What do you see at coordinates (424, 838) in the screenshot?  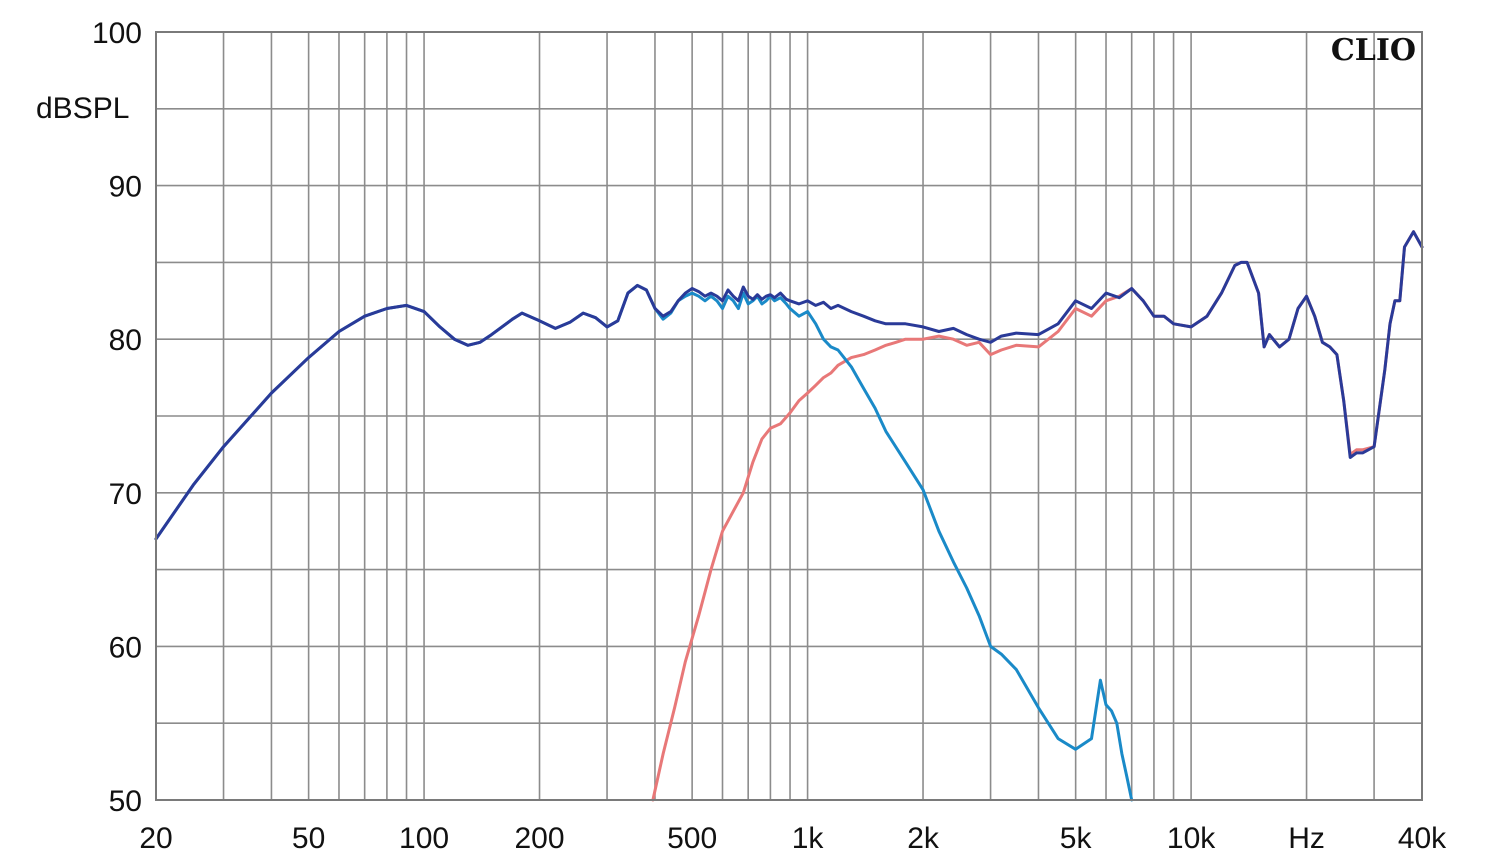 I see `x-tick-label: 100` at bounding box center [424, 838].